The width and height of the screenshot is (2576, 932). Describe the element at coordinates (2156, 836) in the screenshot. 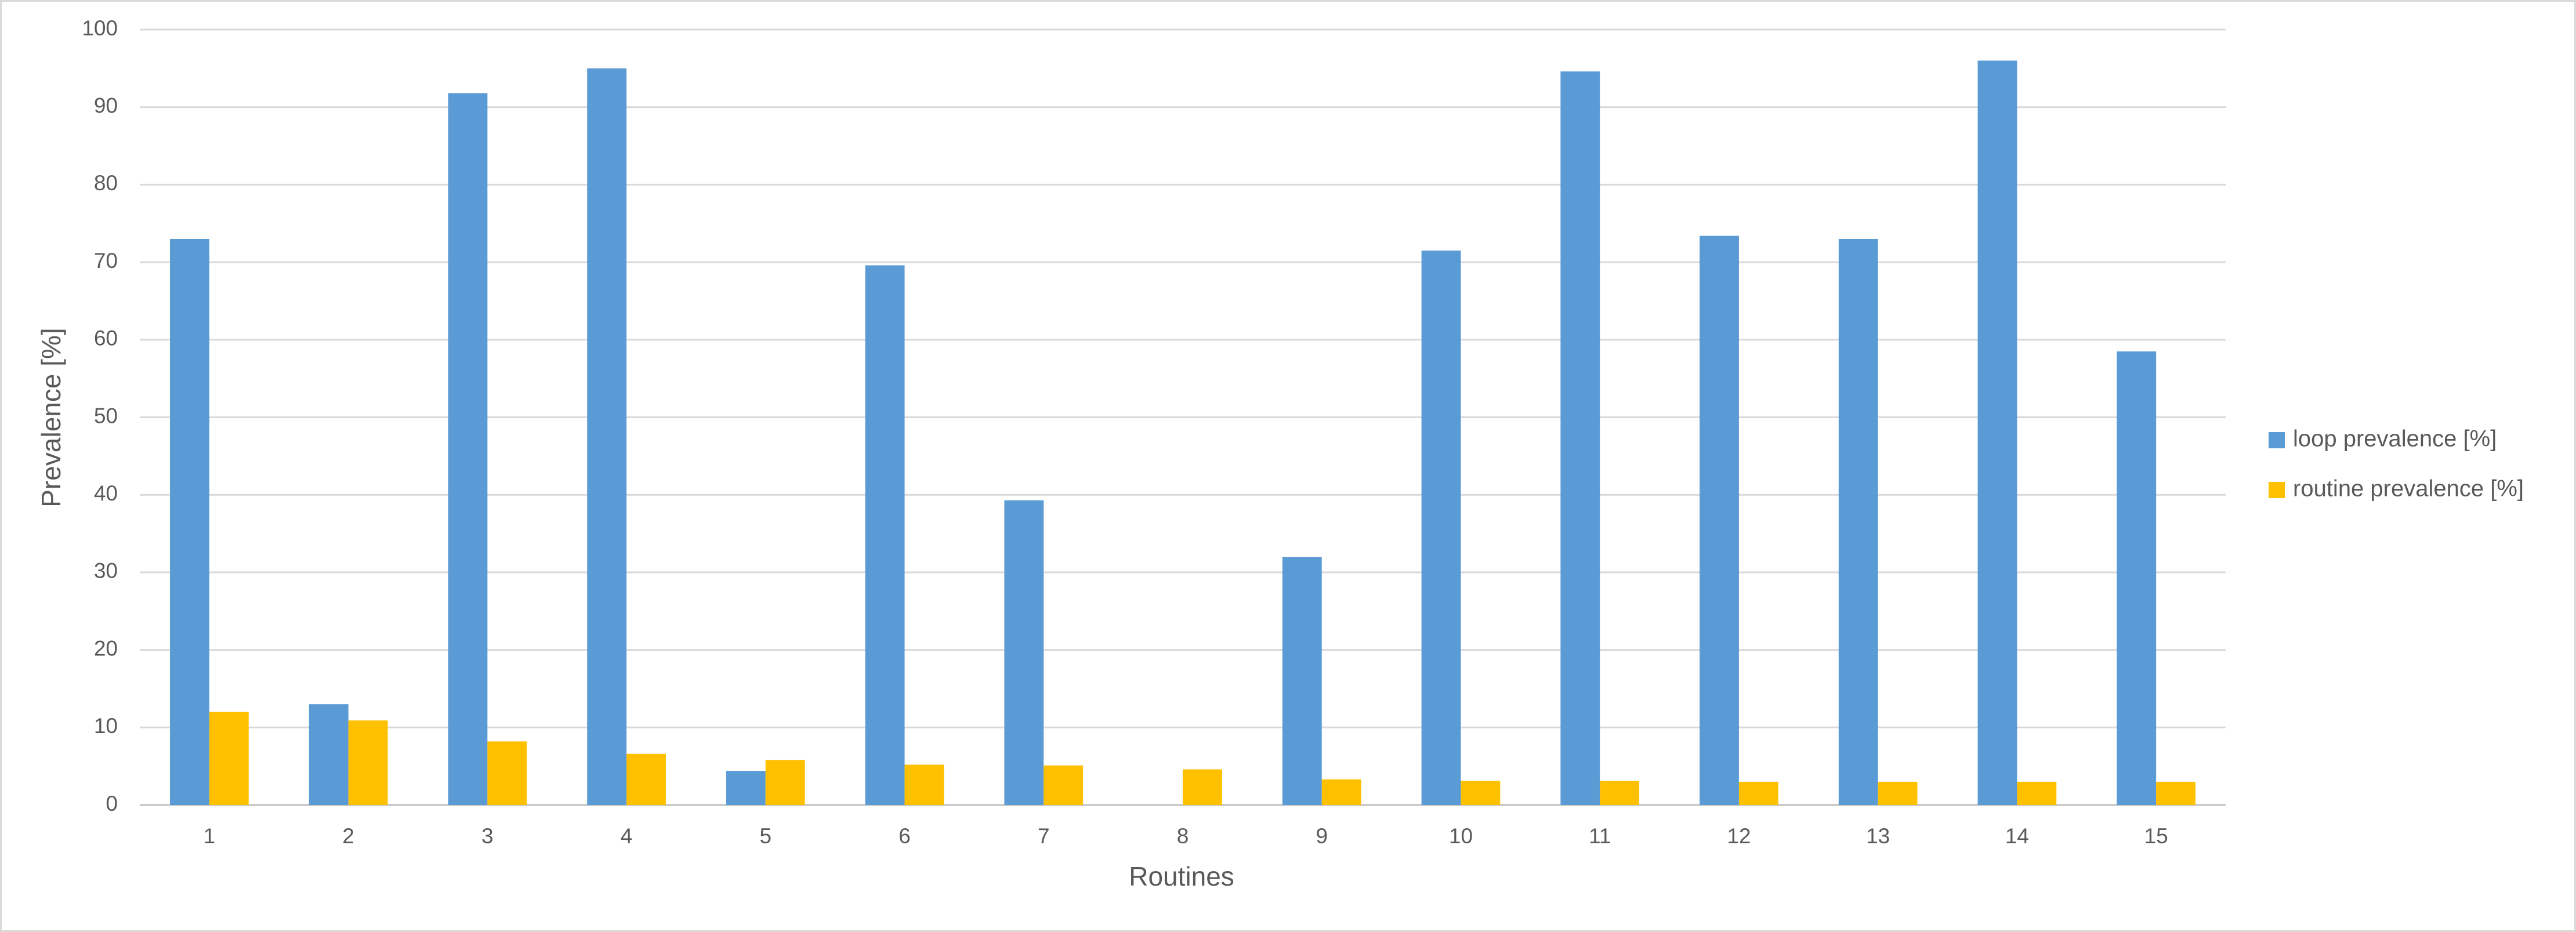

I see `x-tick-label: 15` at that location.